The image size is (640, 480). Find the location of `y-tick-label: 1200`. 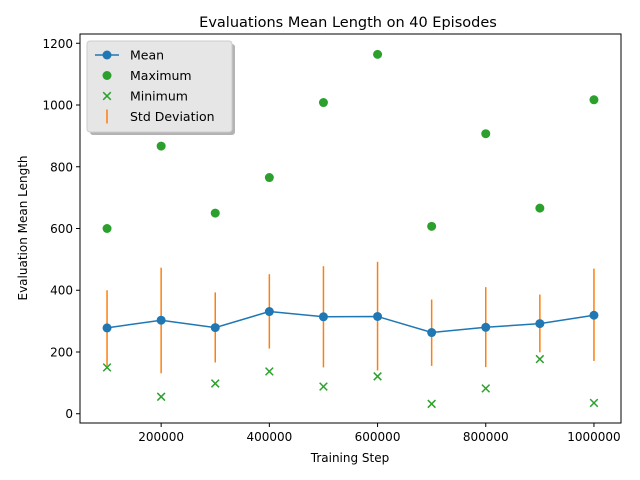

y-tick-label: 1200 is located at coordinates (57, 44).